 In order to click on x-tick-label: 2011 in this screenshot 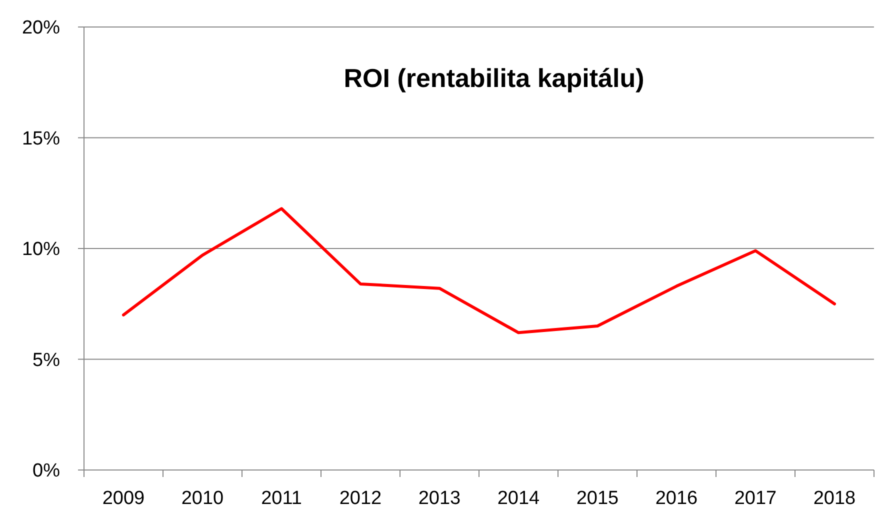, I will do `click(281, 498)`.